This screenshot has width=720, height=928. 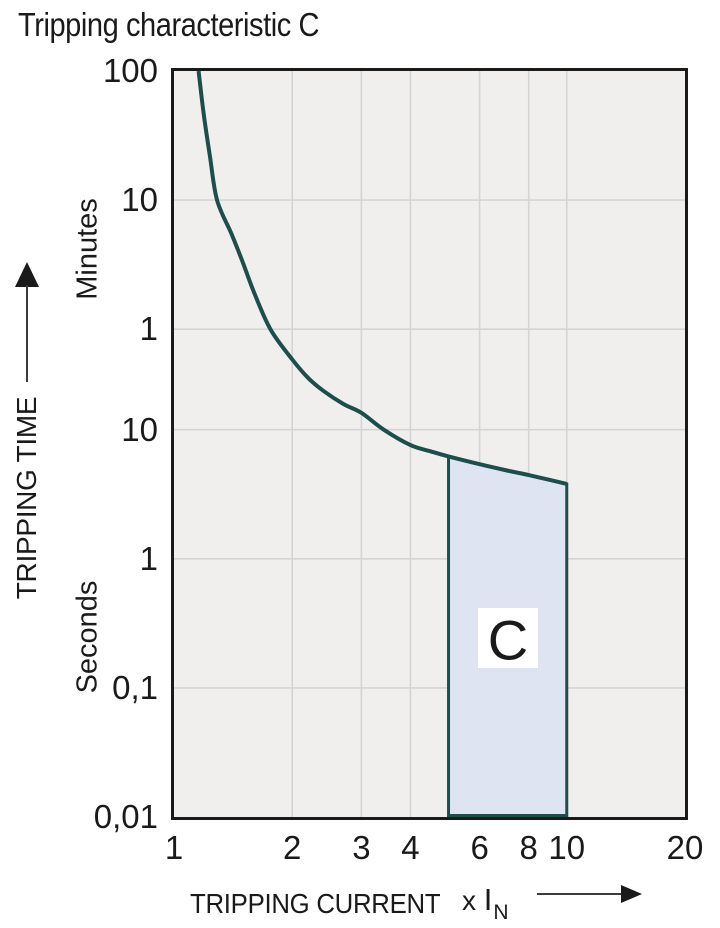 I want to click on y-tick-label: 0,01, so click(x=125, y=816).